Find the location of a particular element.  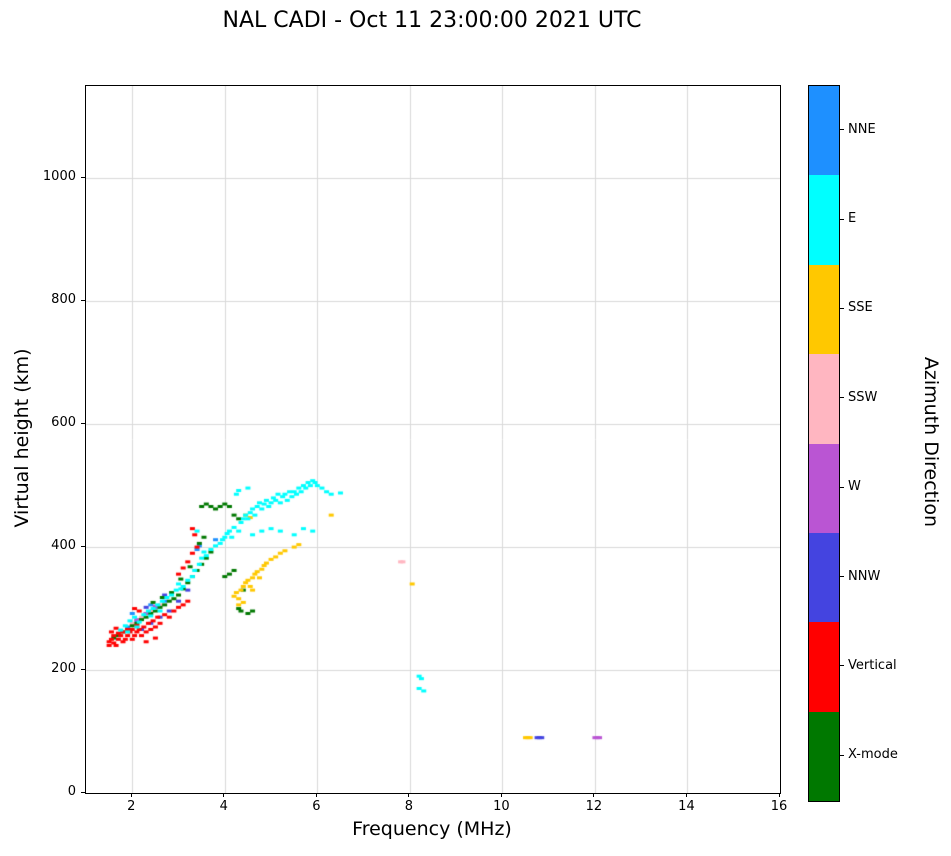

colorbar-segment-x-mode is located at coordinates (824, 756).